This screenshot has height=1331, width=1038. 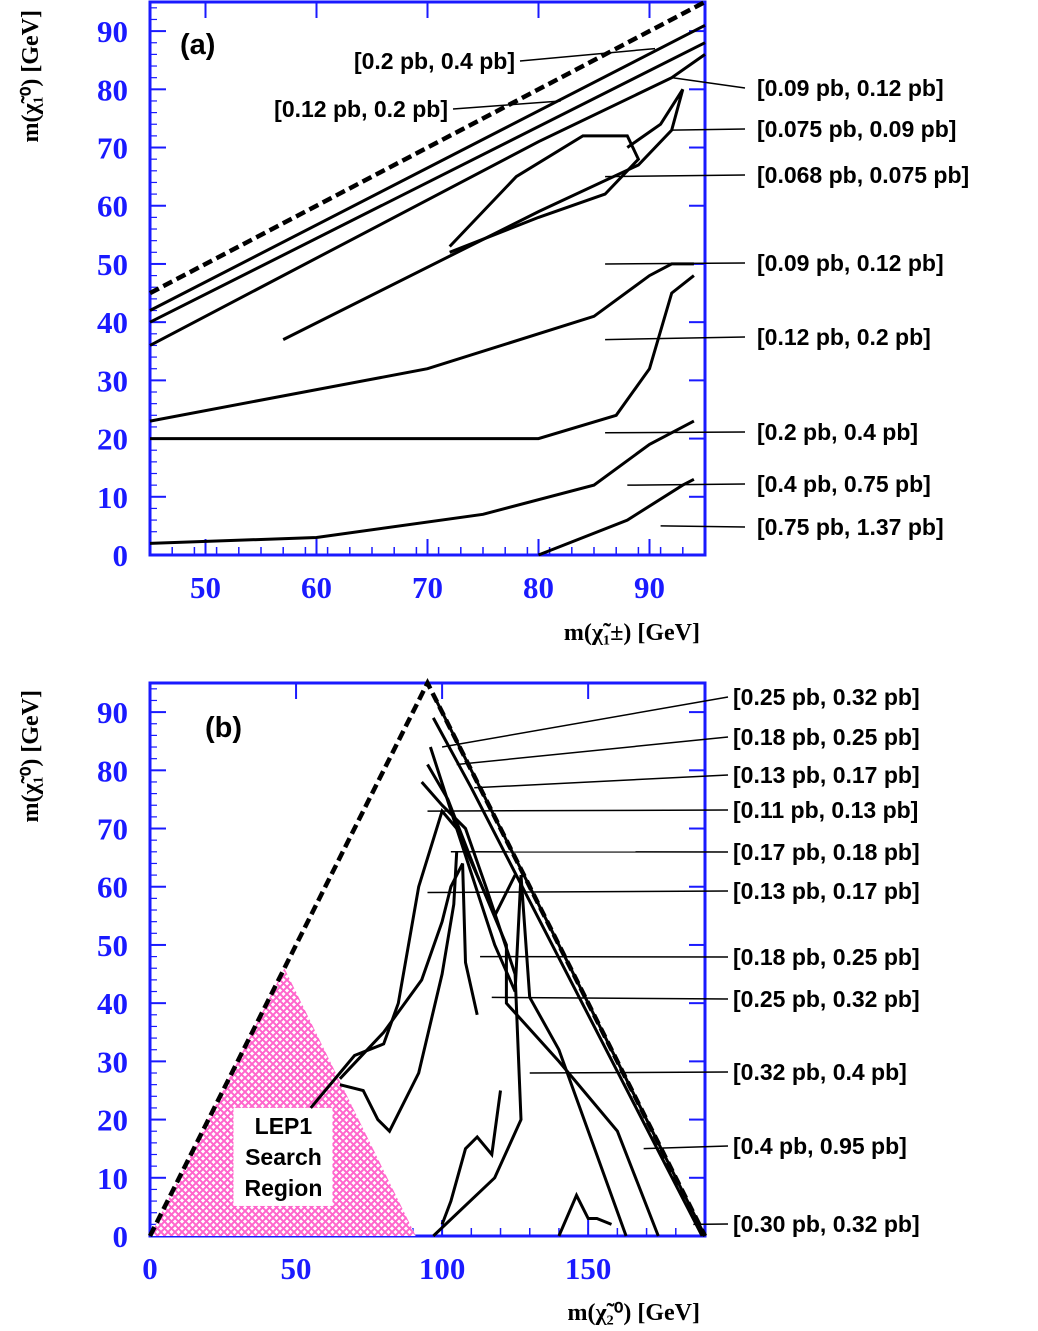 I want to click on region-label-box, so click(x=283, y=1156).